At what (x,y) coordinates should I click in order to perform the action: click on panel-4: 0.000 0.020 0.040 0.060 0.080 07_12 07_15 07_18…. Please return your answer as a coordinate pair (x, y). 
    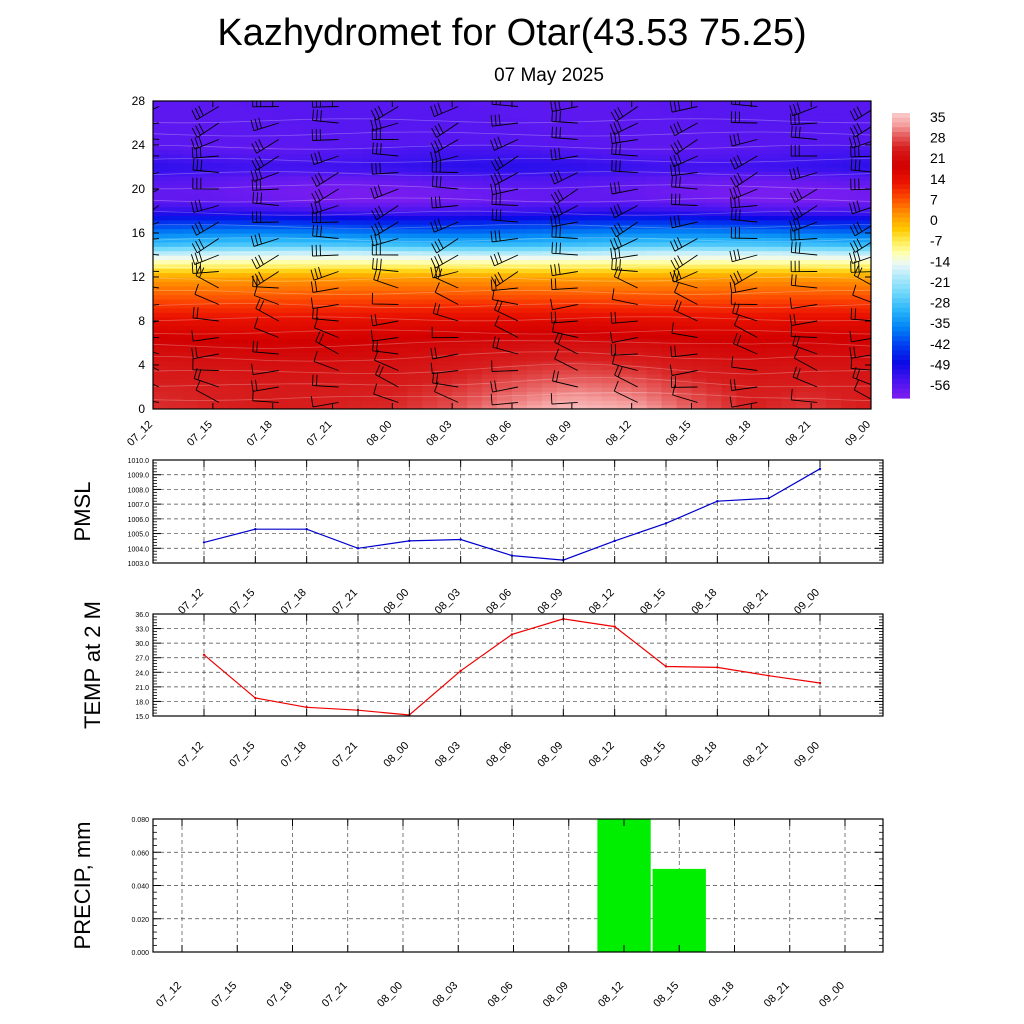
    Looking at the image, I should click on (477, 913).